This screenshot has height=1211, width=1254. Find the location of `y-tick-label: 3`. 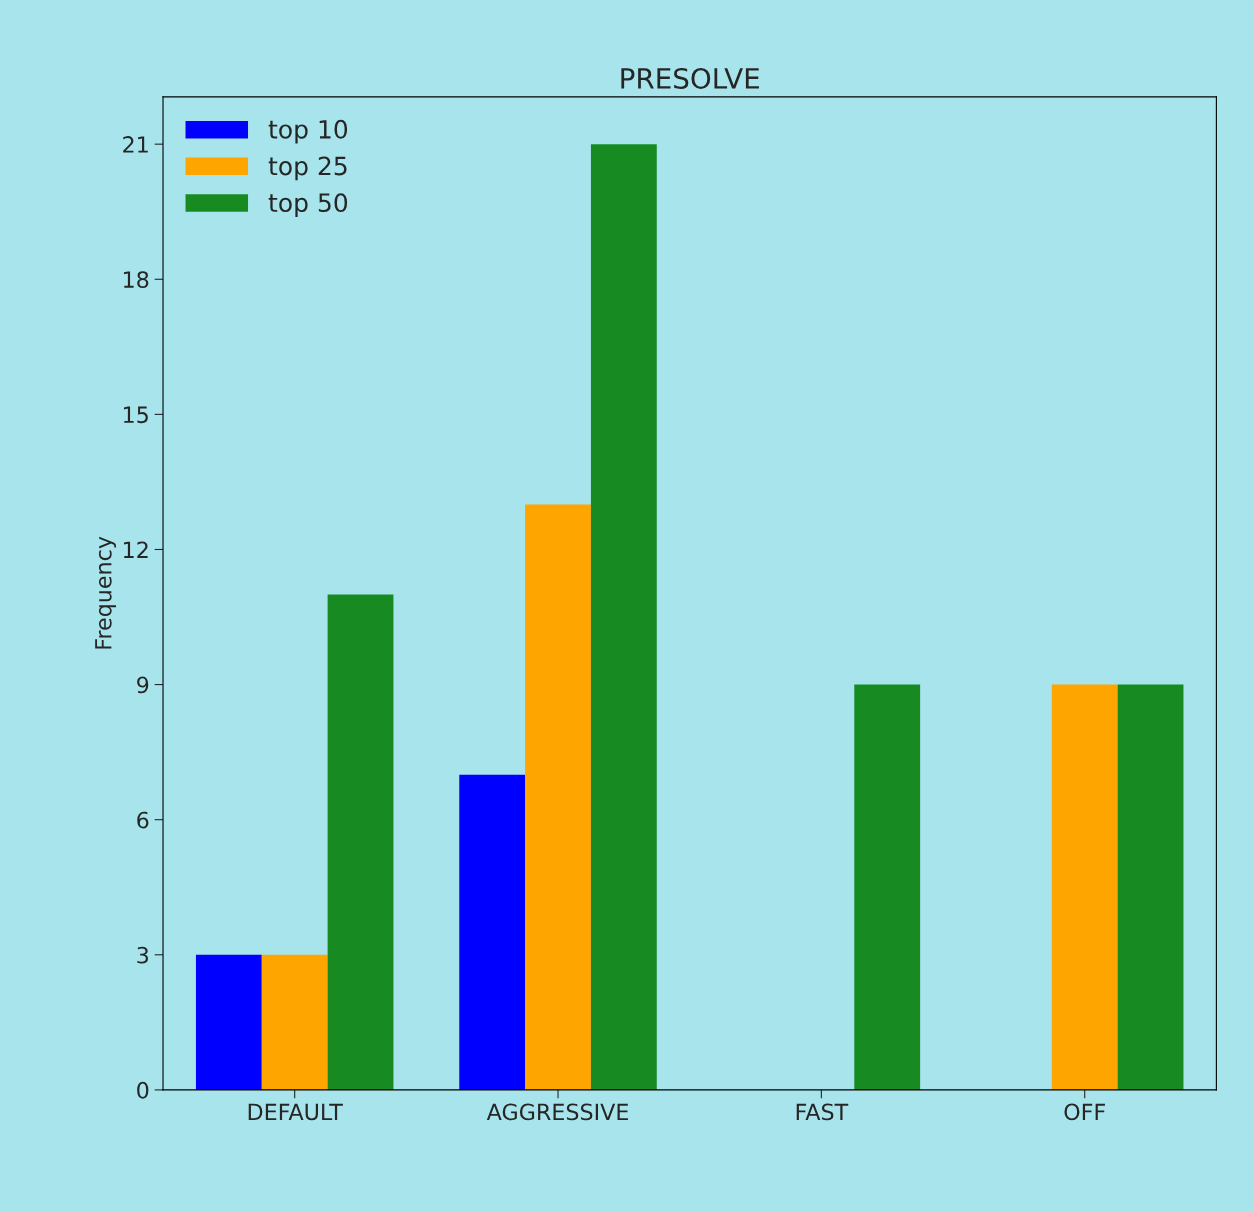

y-tick-label: 3 is located at coordinates (143, 955).